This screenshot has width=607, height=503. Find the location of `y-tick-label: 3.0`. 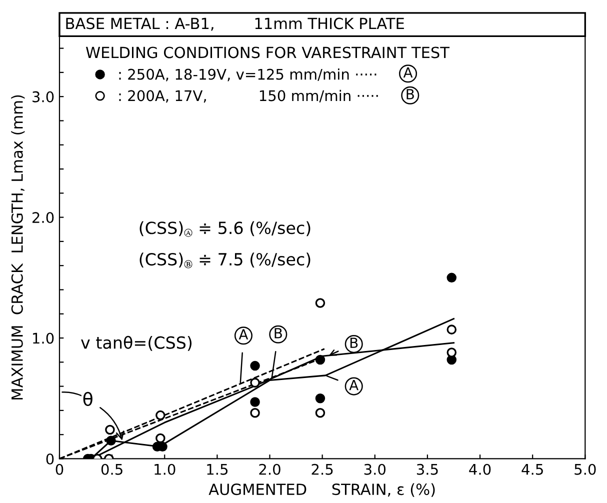

y-tick-label: 3.0 is located at coordinates (43, 96).